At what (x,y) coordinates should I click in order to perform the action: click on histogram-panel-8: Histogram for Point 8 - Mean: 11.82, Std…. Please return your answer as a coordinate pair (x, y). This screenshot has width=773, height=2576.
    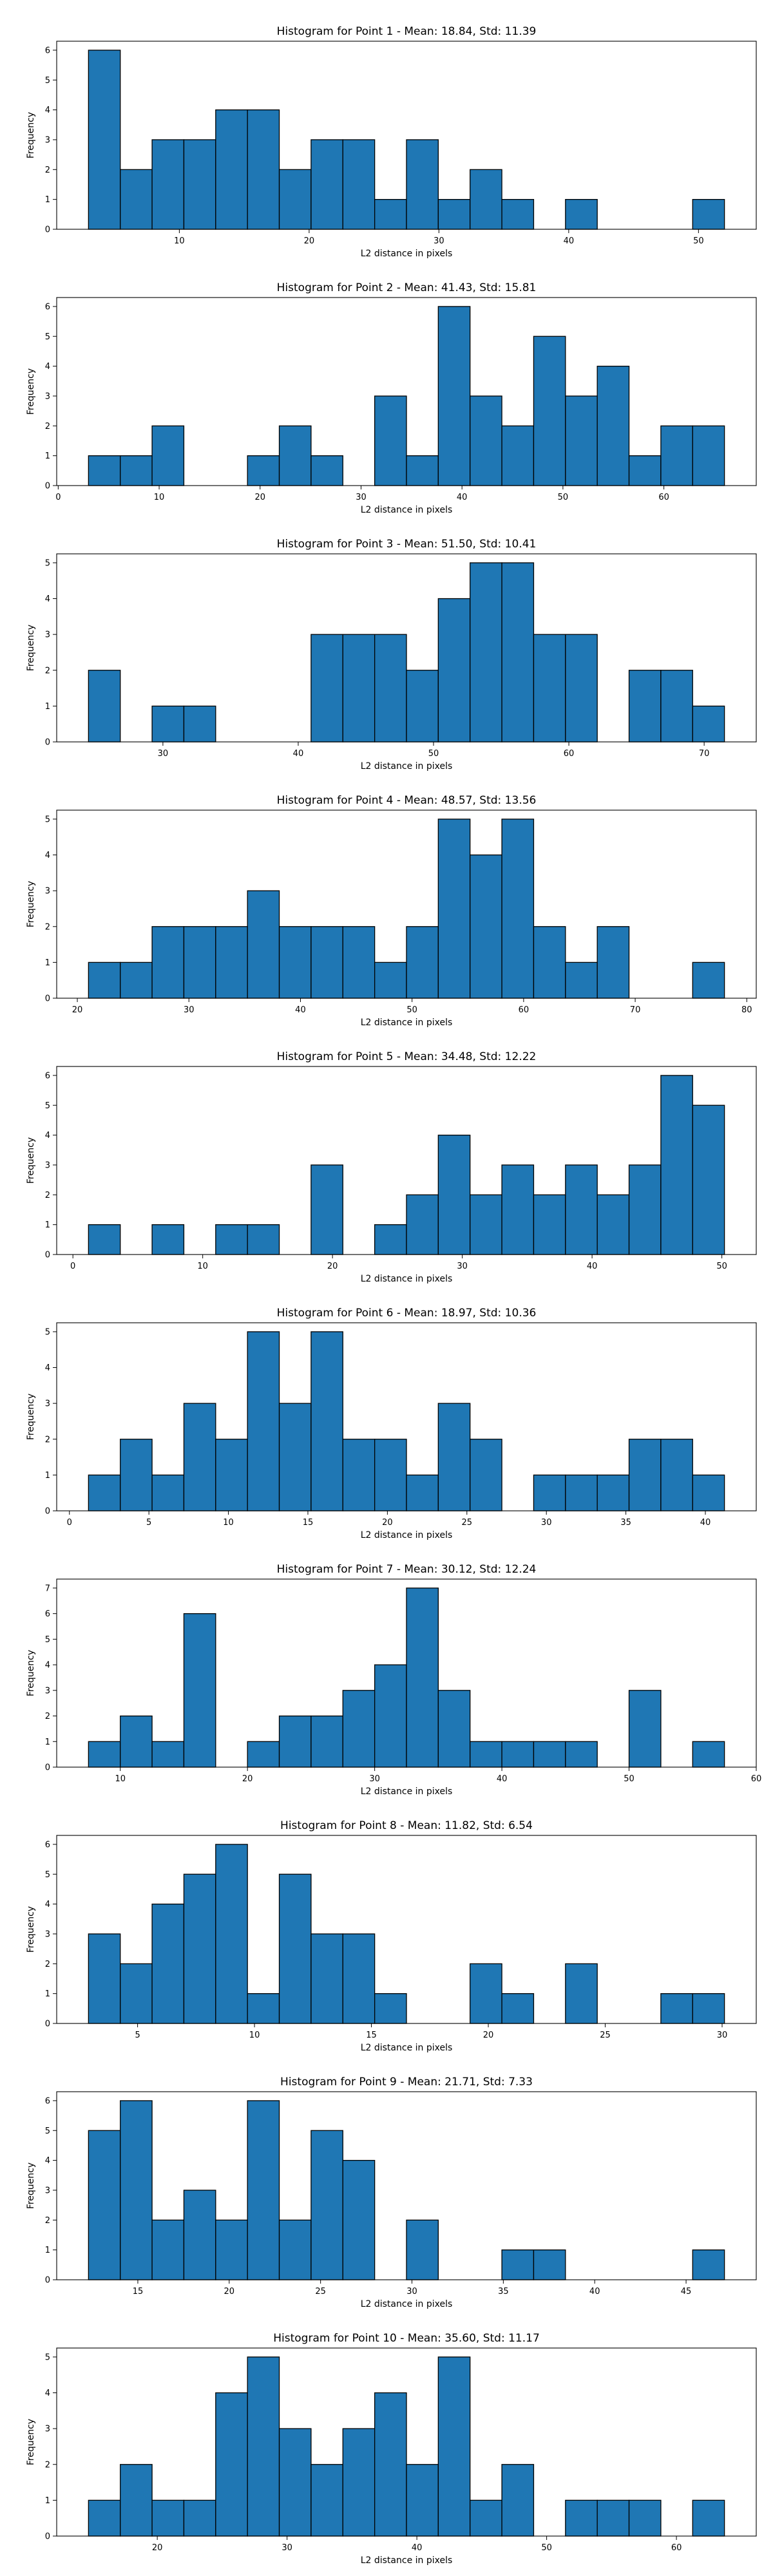
    Looking at the image, I should click on (391, 1936).